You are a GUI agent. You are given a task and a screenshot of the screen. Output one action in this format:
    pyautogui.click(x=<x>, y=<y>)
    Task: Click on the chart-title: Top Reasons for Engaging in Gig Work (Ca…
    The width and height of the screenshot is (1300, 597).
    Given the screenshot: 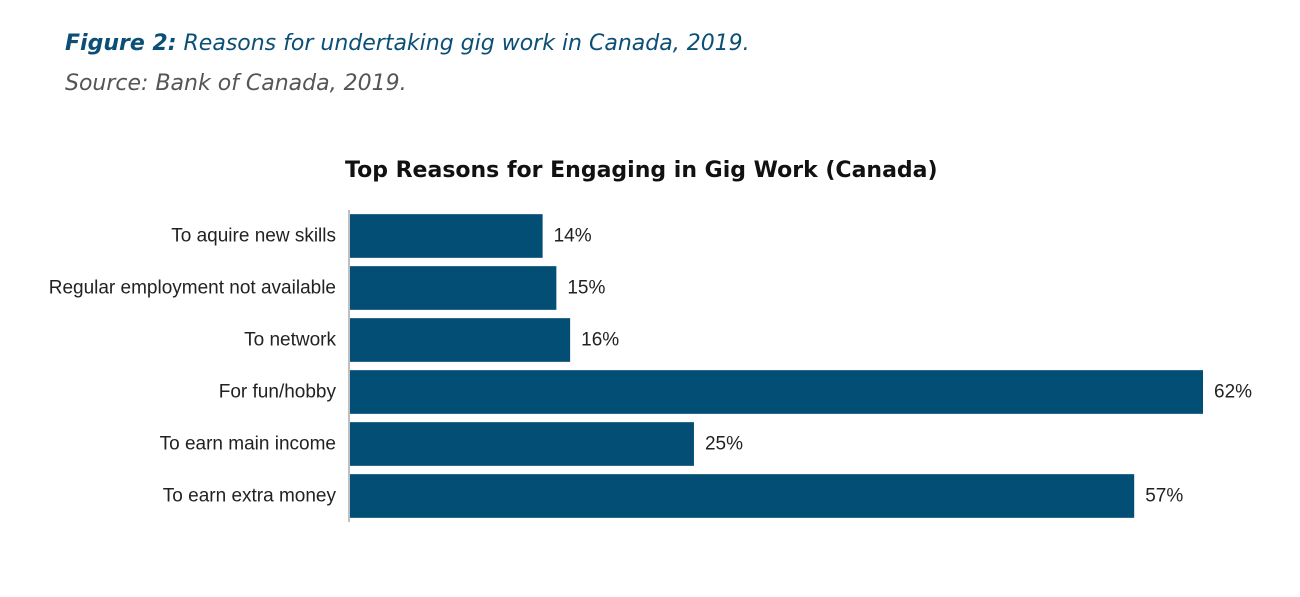 What is the action you would take?
    pyautogui.click(x=641, y=170)
    